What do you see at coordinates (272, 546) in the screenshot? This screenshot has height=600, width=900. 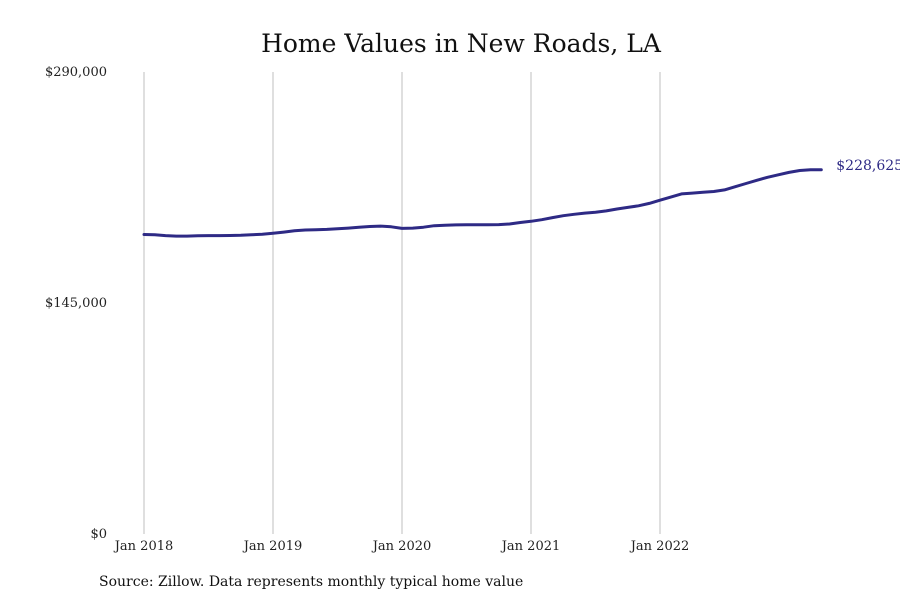 I see `x-tick-label: Jan 2019` at bounding box center [272, 546].